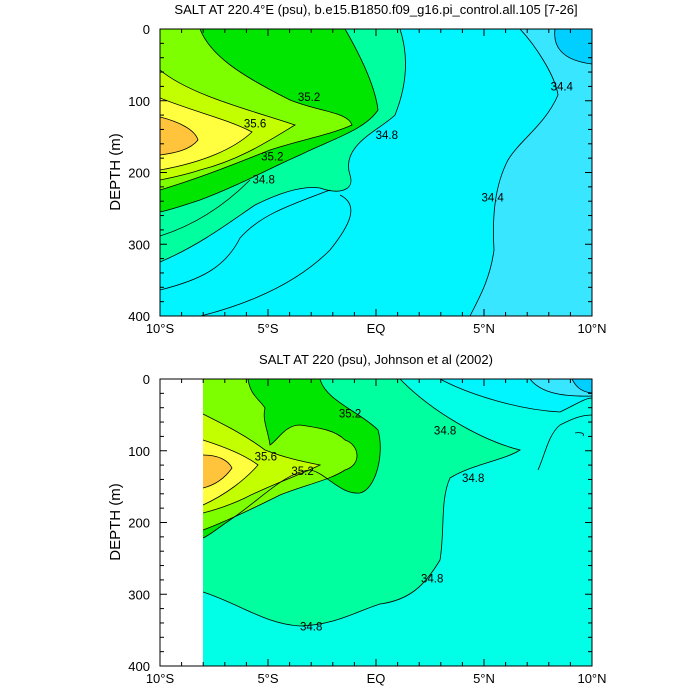  What do you see at coordinates (579, 434) in the screenshot?
I see `contour-34-6-small` at bounding box center [579, 434].